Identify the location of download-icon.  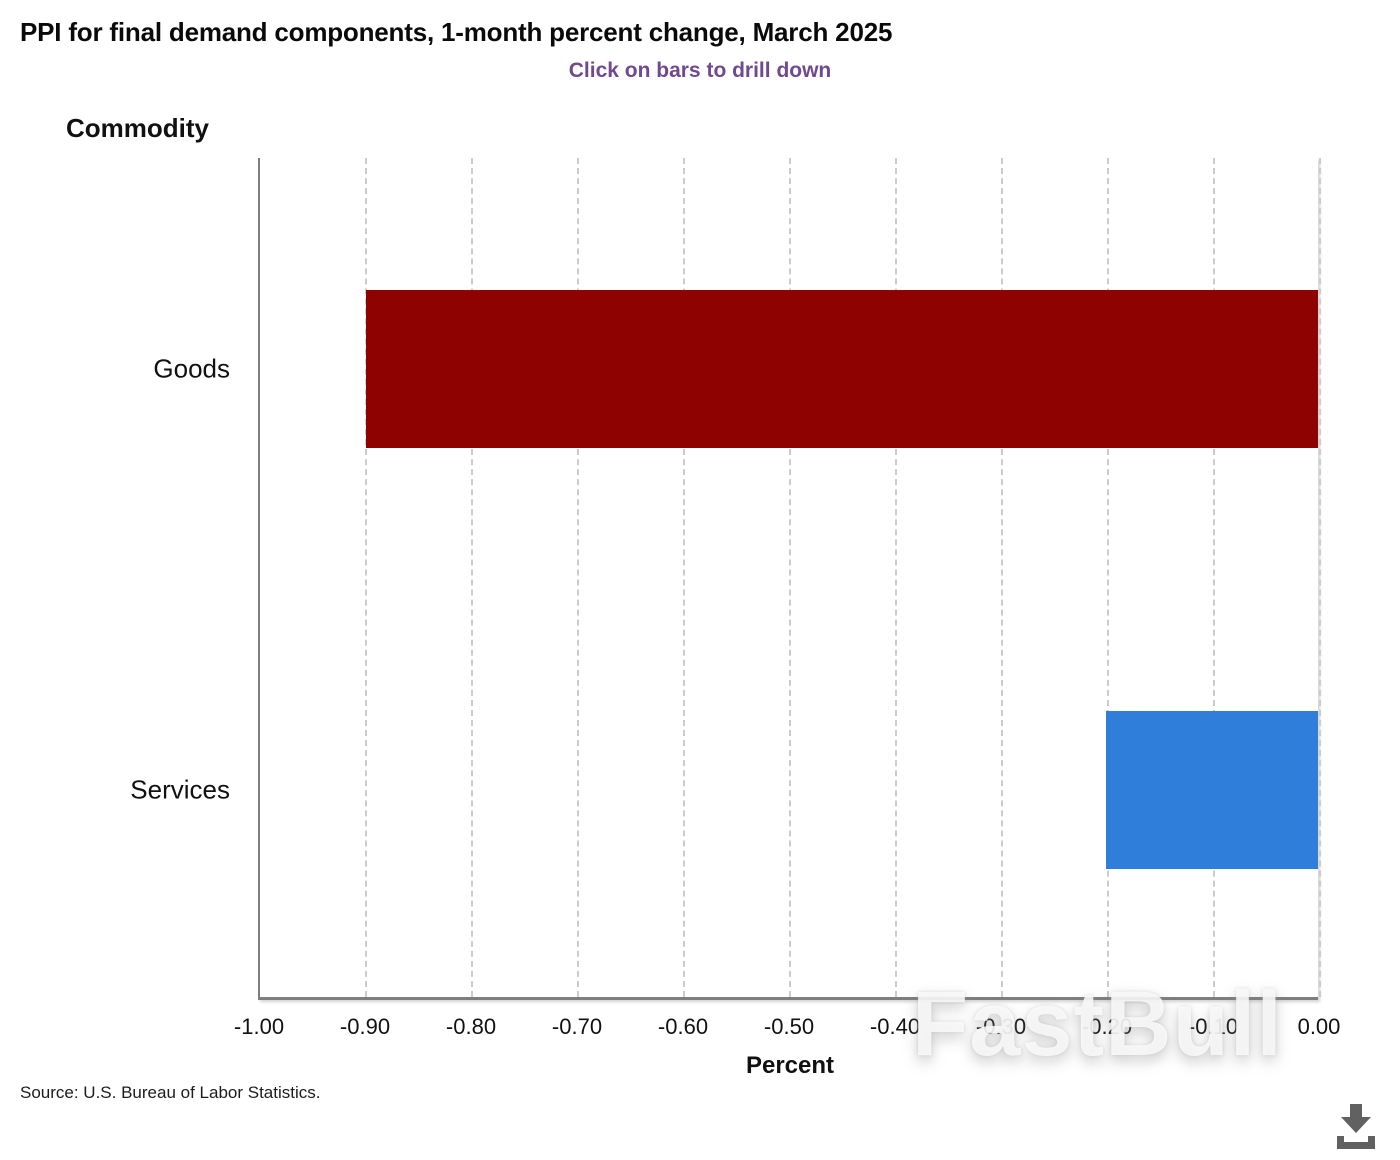
(1356, 1126).